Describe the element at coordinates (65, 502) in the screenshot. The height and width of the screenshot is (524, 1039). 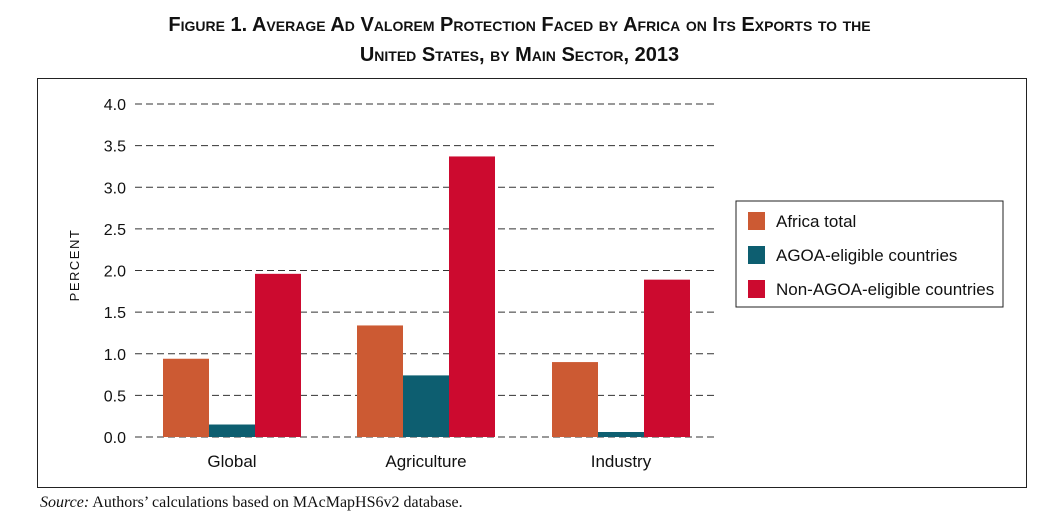
I see `source-label: Source:` at that location.